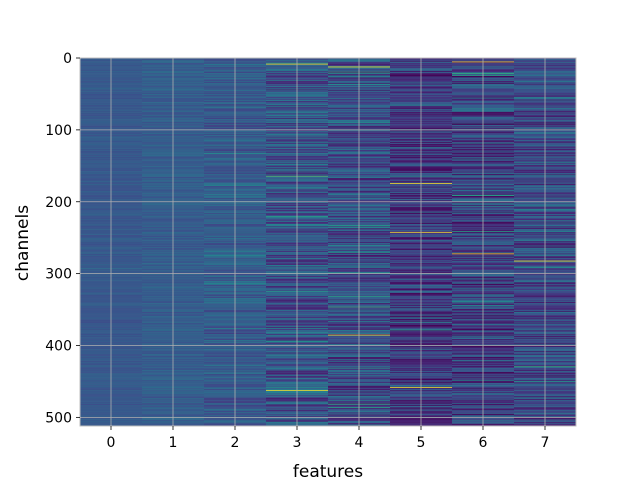  What do you see at coordinates (483, 443) in the screenshot?
I see `x-tick-label: 6` at bounding box center [483, 443].